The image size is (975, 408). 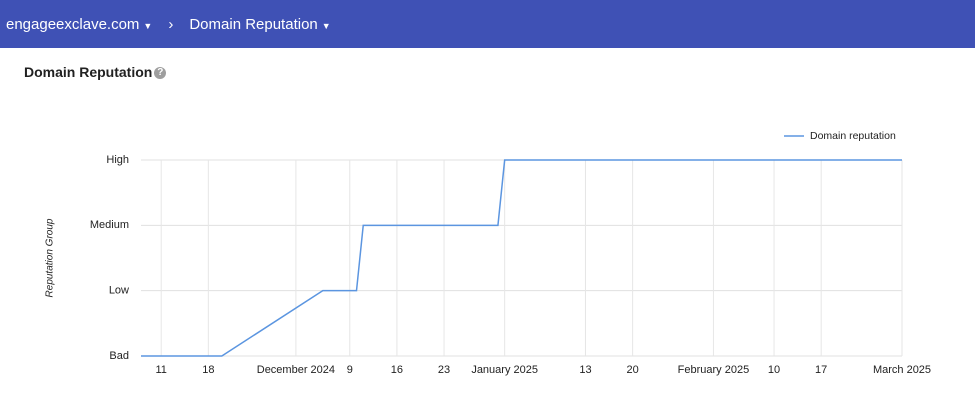 What do you see at coordinates (73, 24) in the screenshot?
I see `site-name: engageexclave.com` at bounding box center [73, 24].